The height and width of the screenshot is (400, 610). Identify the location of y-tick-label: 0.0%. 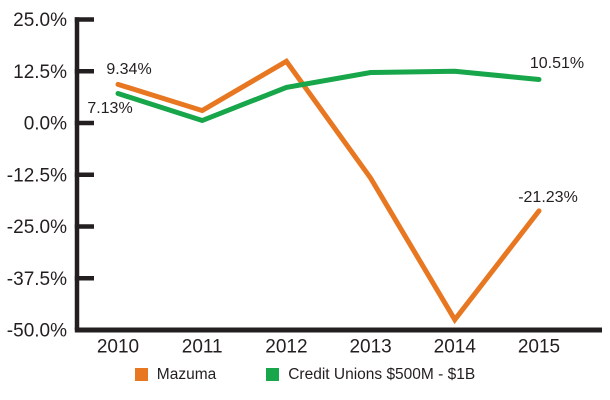
(45, 124).